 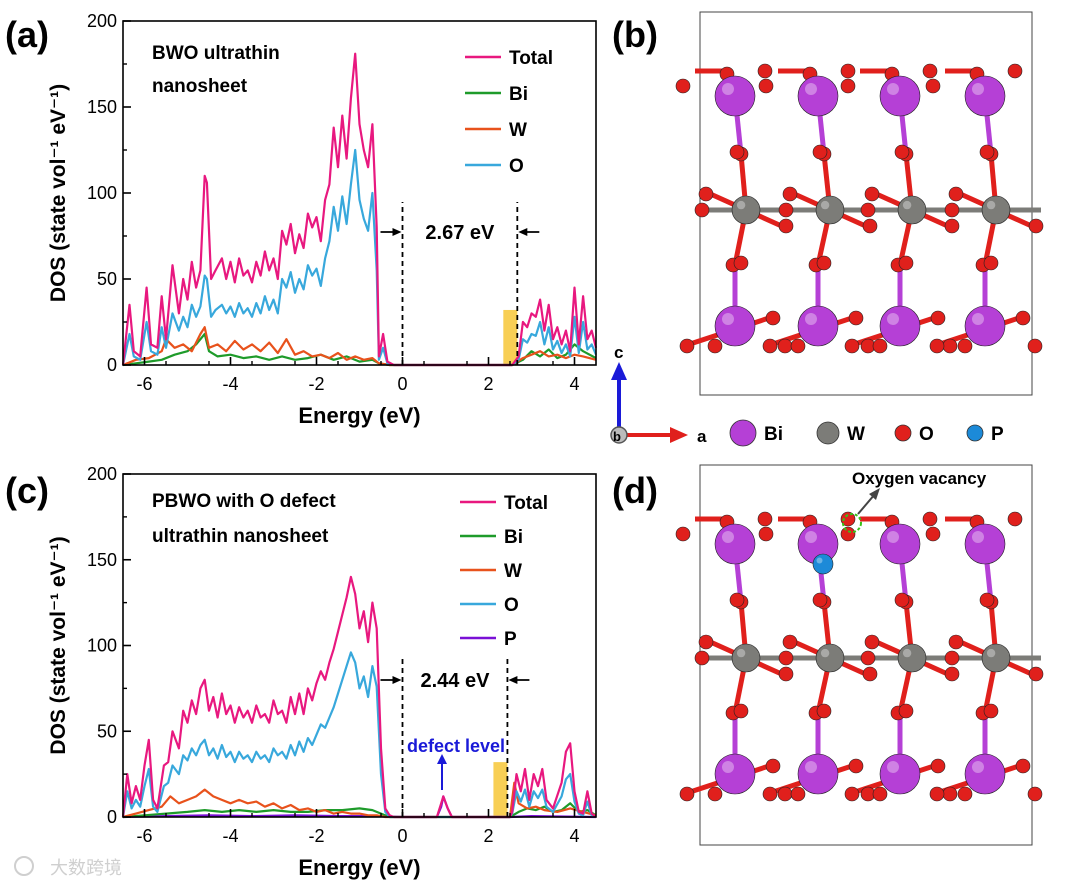 I want to click on atom-legend-label-w: W, so click(x=856, y=434).